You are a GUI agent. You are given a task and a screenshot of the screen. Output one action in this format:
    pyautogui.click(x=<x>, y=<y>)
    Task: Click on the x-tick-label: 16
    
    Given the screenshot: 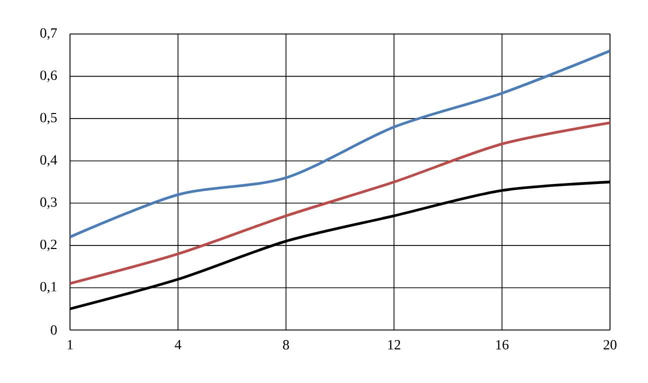 What is the action you would take?
    pyautogui.click(x=502, y=345)
    